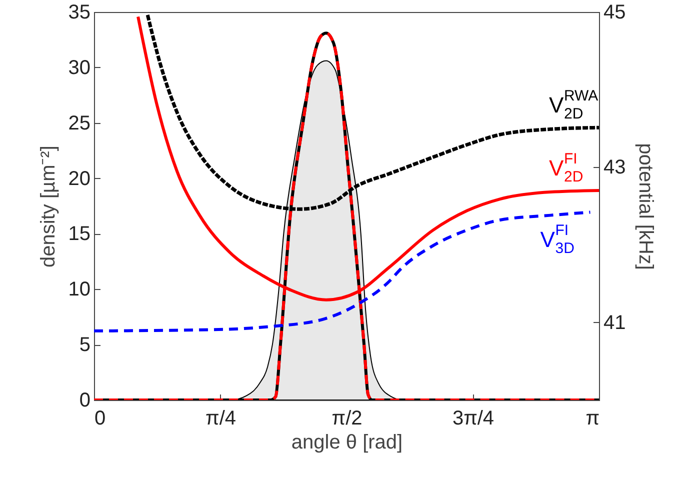 This screenshot has height=480, width=678. Describe the element at coordinates (79, 234) in the screenshot. I see `y-tick-label: 15` at that location.